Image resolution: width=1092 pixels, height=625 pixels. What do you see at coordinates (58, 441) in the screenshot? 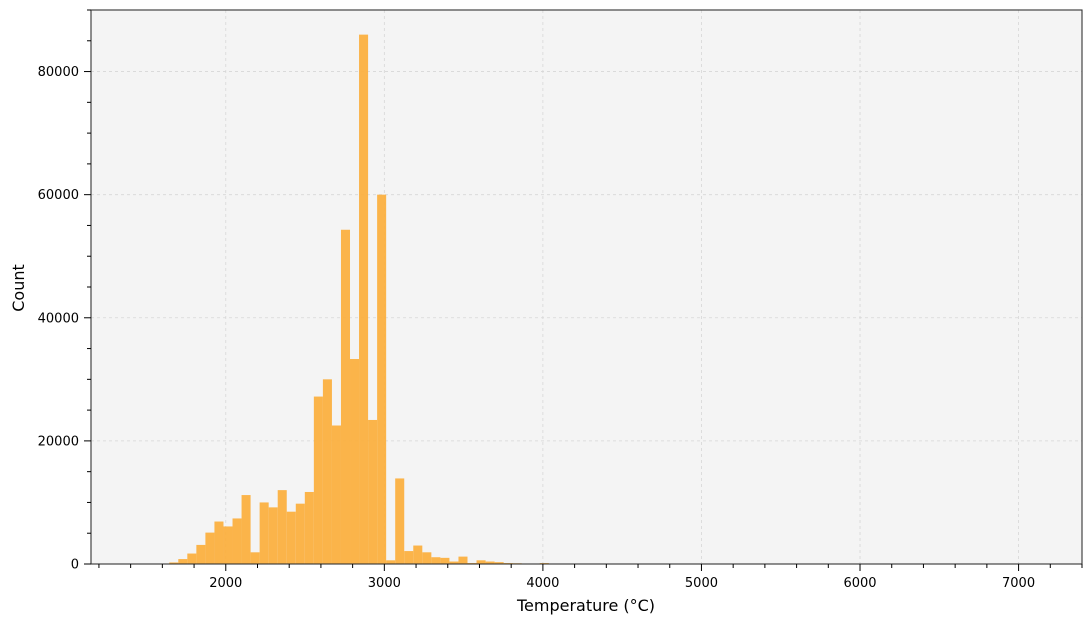
I see `y-tick-label: 20000` at bounding box center [58, 441].